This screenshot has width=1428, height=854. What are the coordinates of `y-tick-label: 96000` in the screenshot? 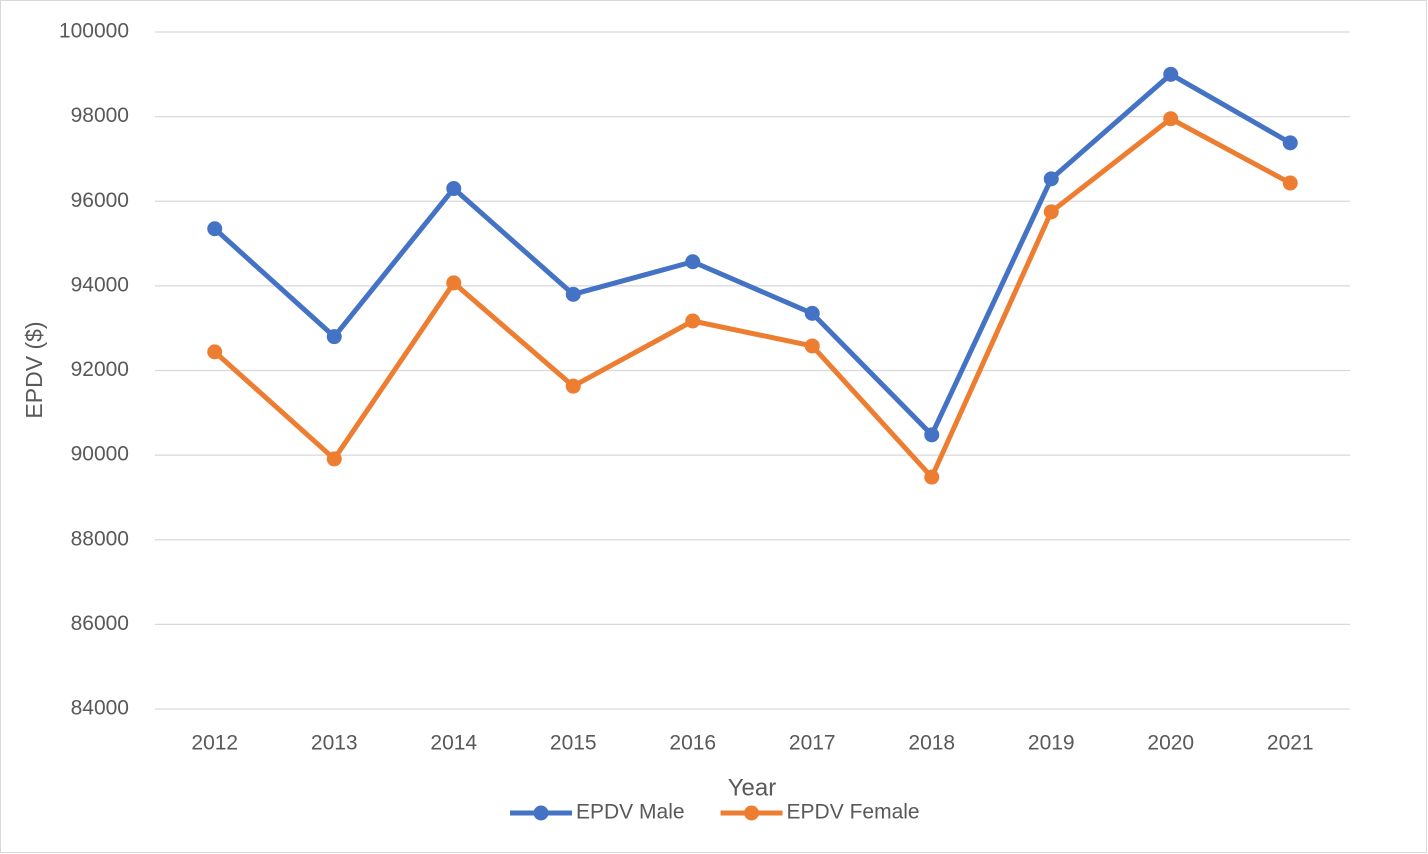 It's located at (100, 200).